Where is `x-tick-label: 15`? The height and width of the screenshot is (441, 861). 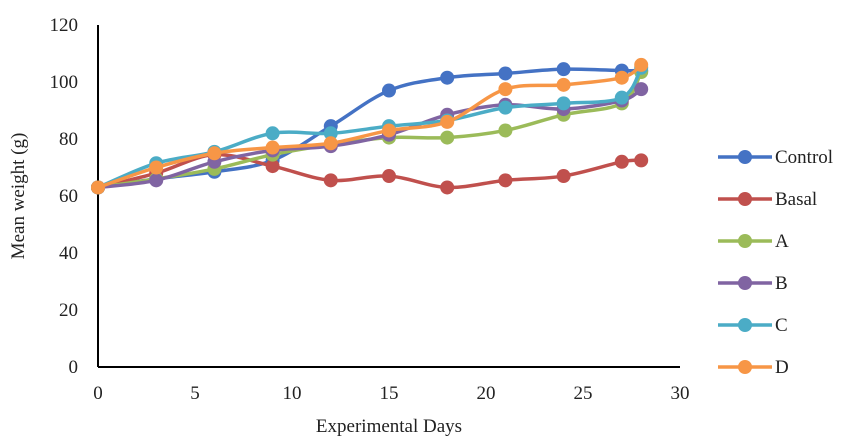 x-tick-label: 15 is located at coordinates (389, 393).